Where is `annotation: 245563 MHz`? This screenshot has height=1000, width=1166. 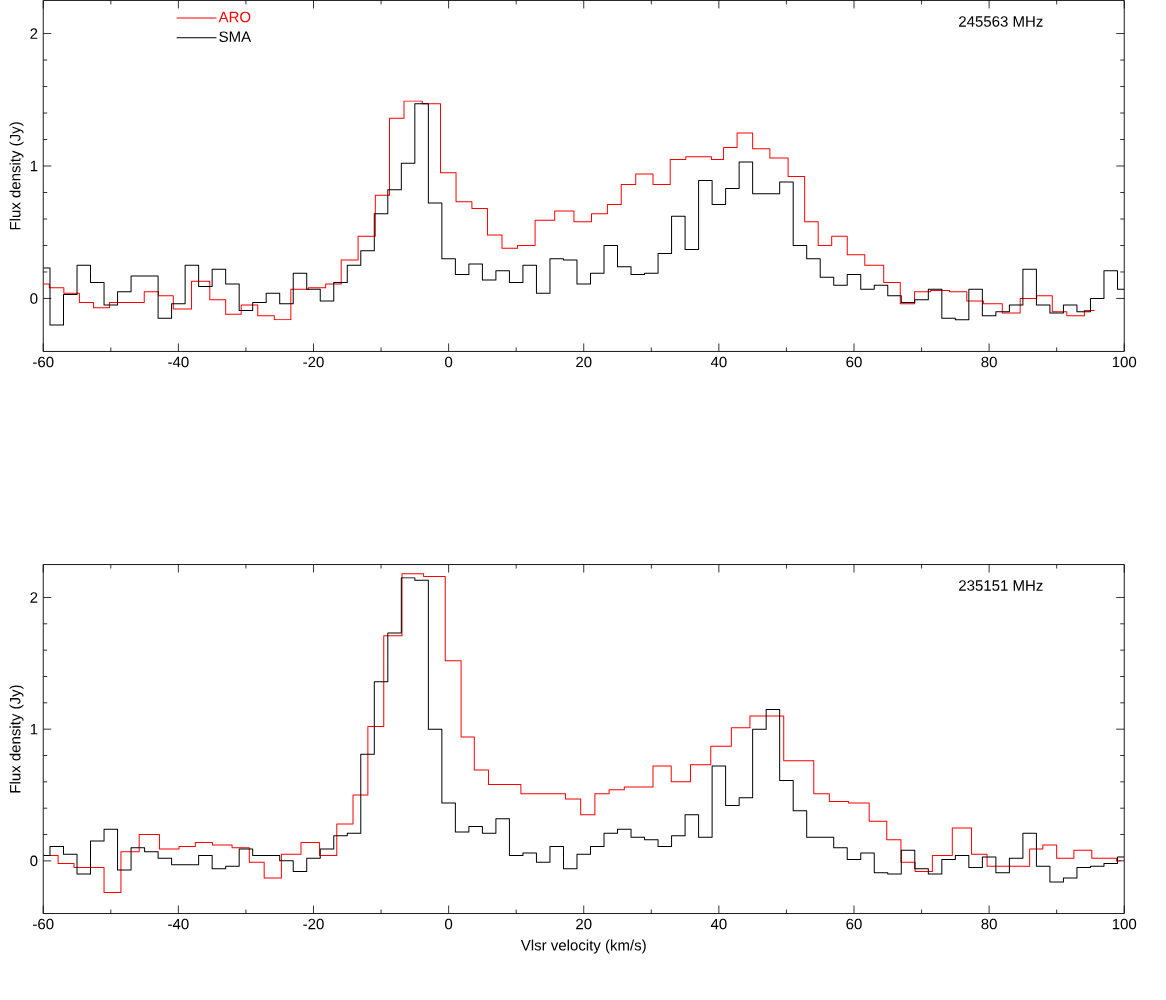
annotation: 245563 MHz is located at coordinates (1001, 21).